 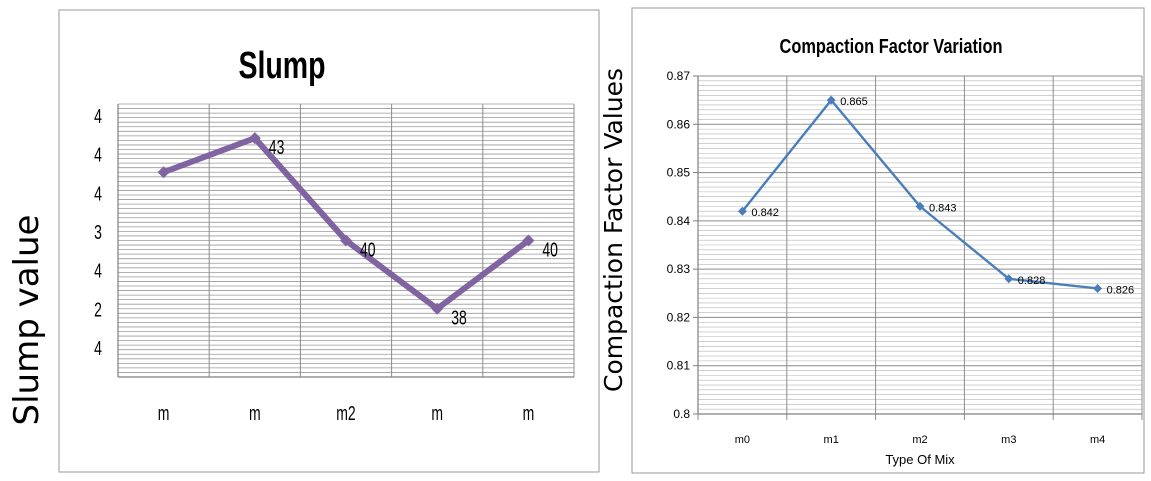 I want to click on data-label: 0.865, so click(x=854, y=102).